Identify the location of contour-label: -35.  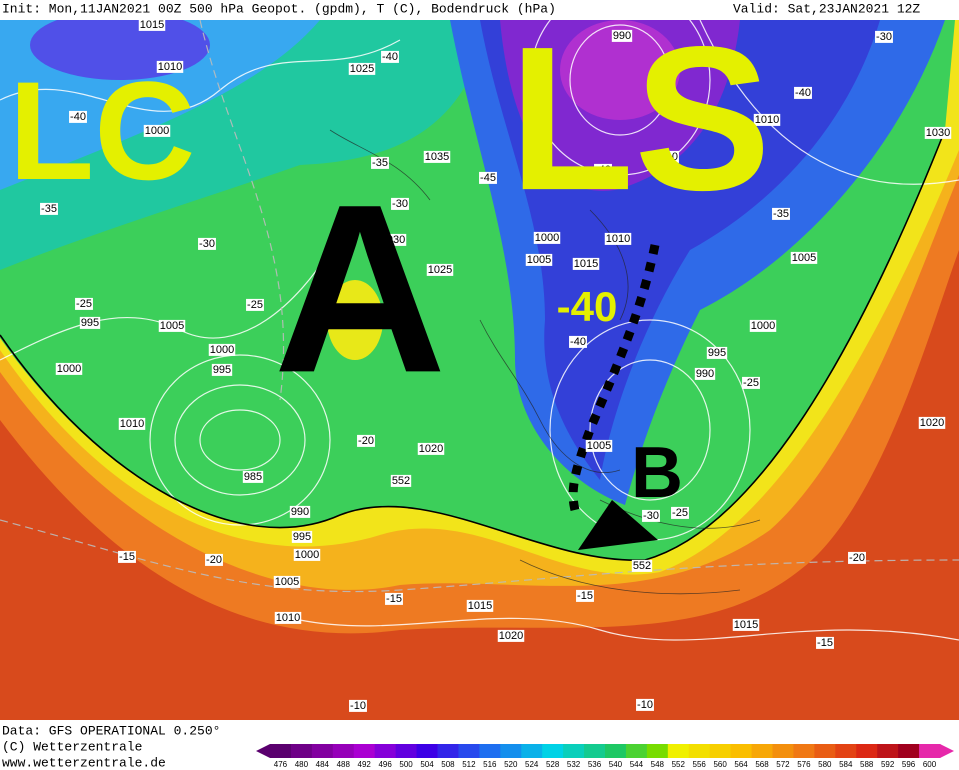
(781, 213).